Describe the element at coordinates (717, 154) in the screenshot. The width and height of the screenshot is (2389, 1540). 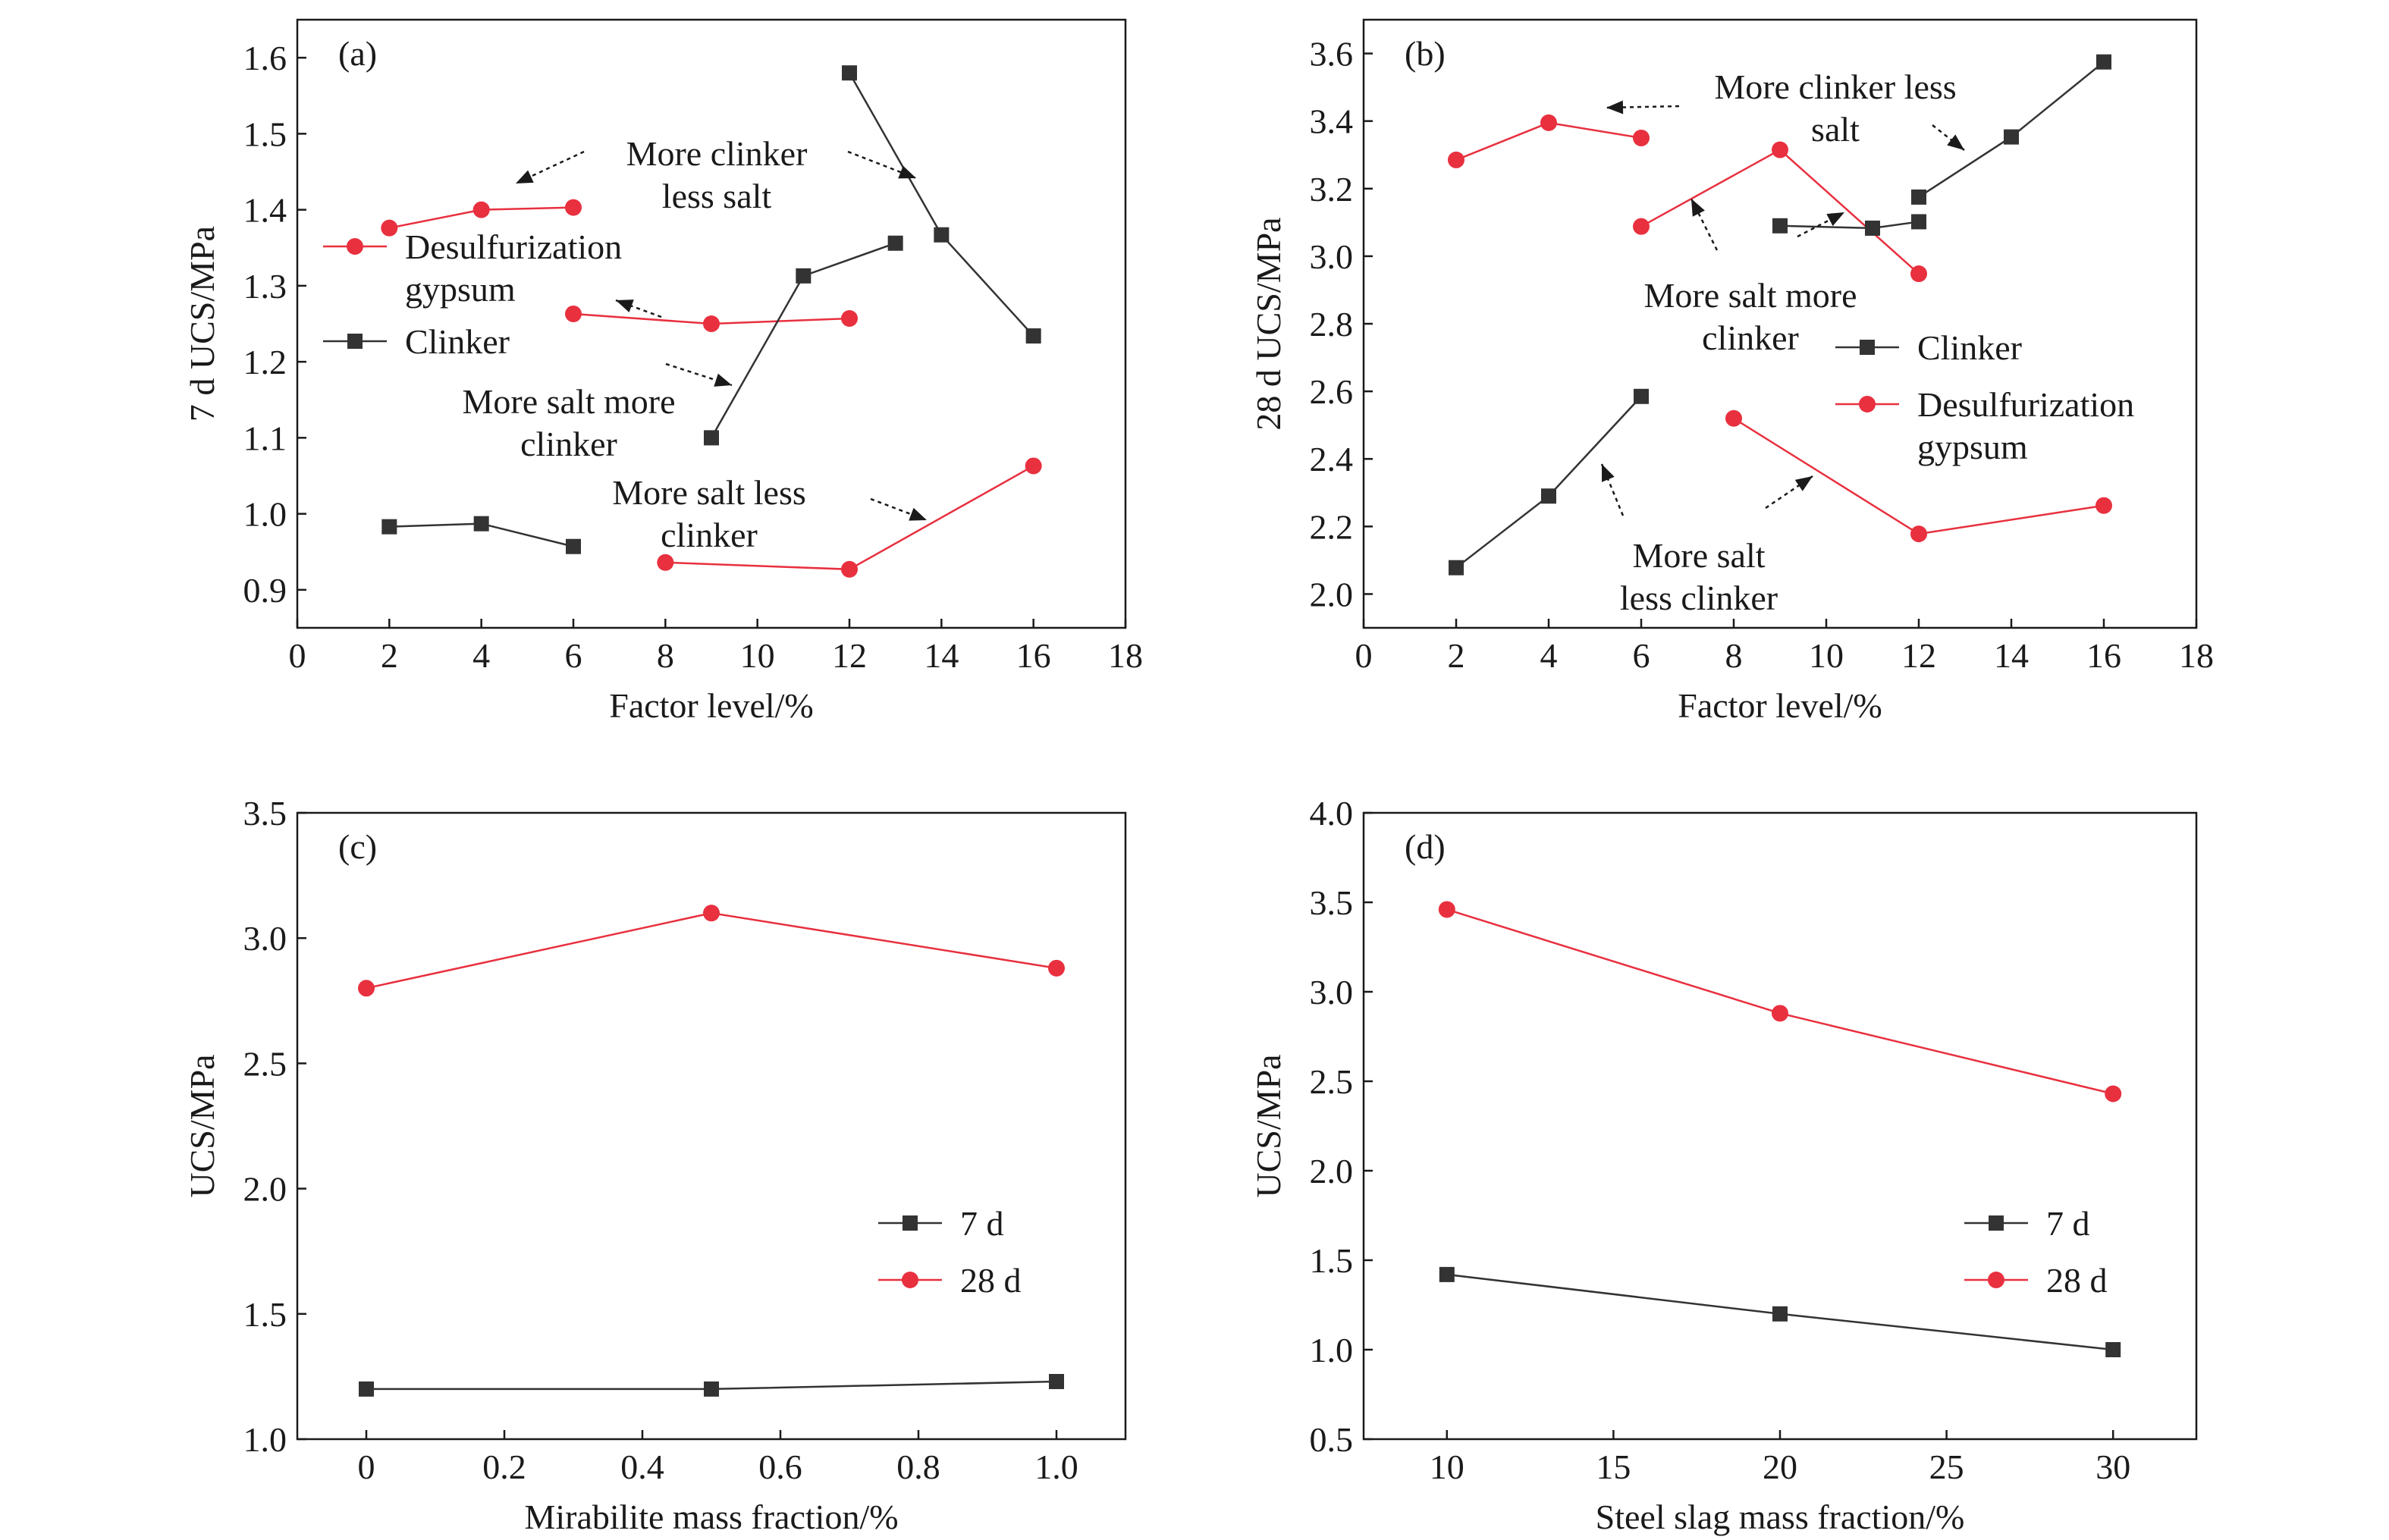
I see `annotation-text: More clinker` at that location.